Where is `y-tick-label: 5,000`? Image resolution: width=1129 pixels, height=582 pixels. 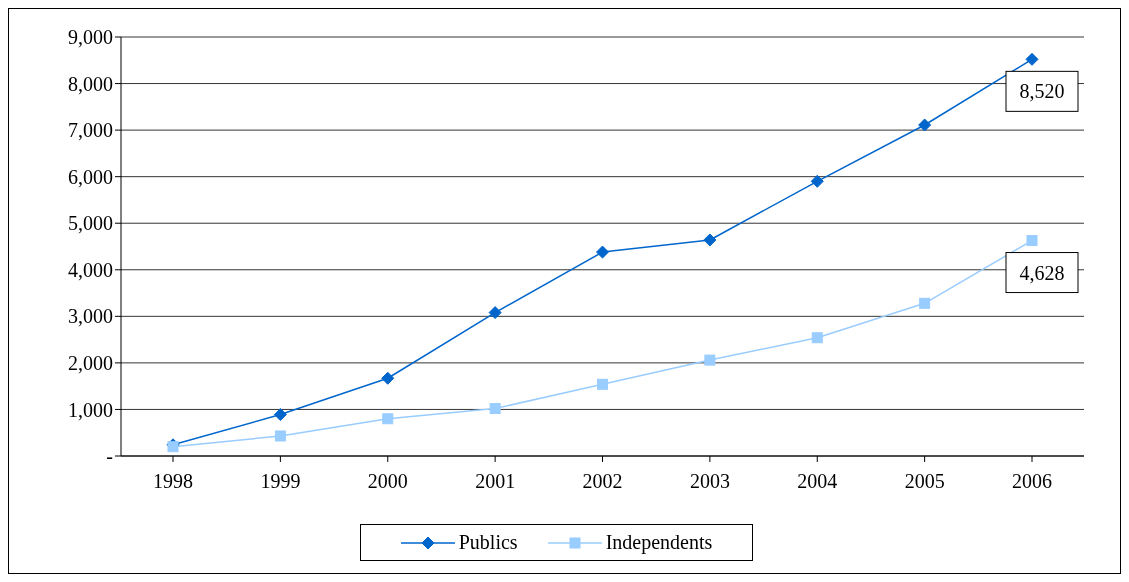
y-tick-label: 5,000 is located at coordinates (90, 223).